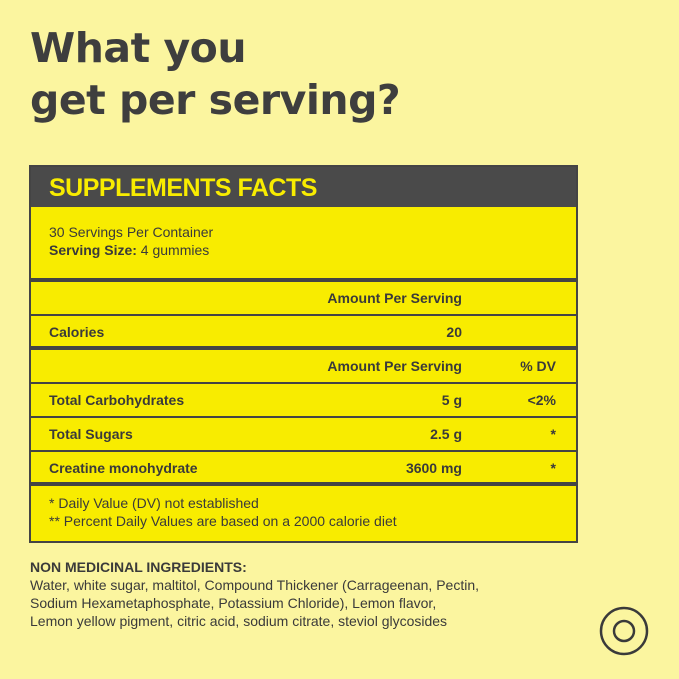 The width and height of the screenshot is (679, 679). I want to click on target-icon, so click(624, 631).